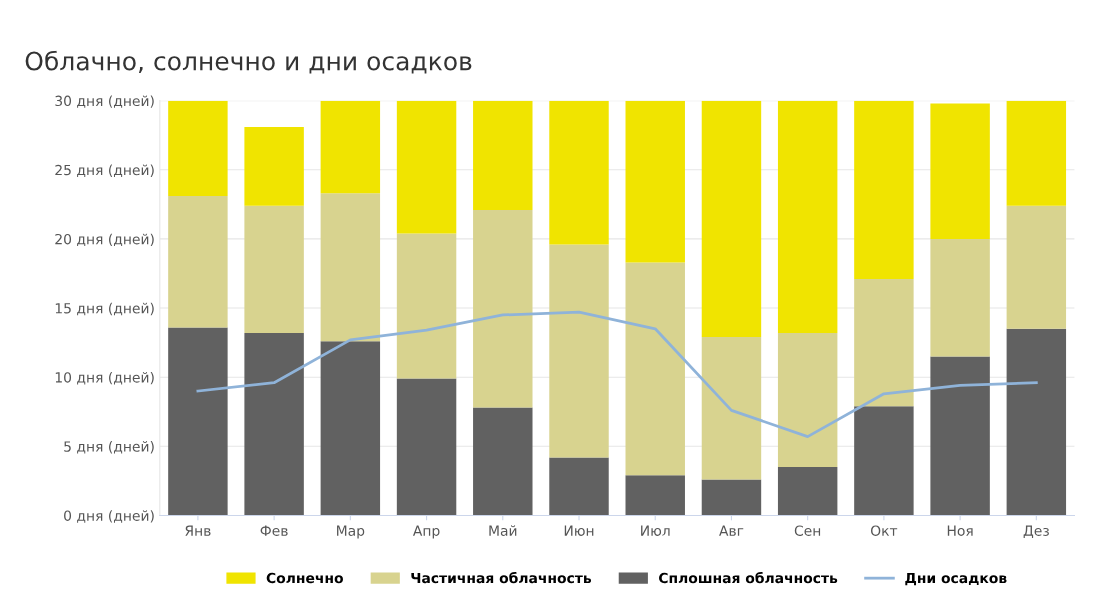 This screenshot has height=610, width=1102. Describe the element at coordinates (960, 530) in the screenshot. I see `x-tick-label: Ноя` at that location.